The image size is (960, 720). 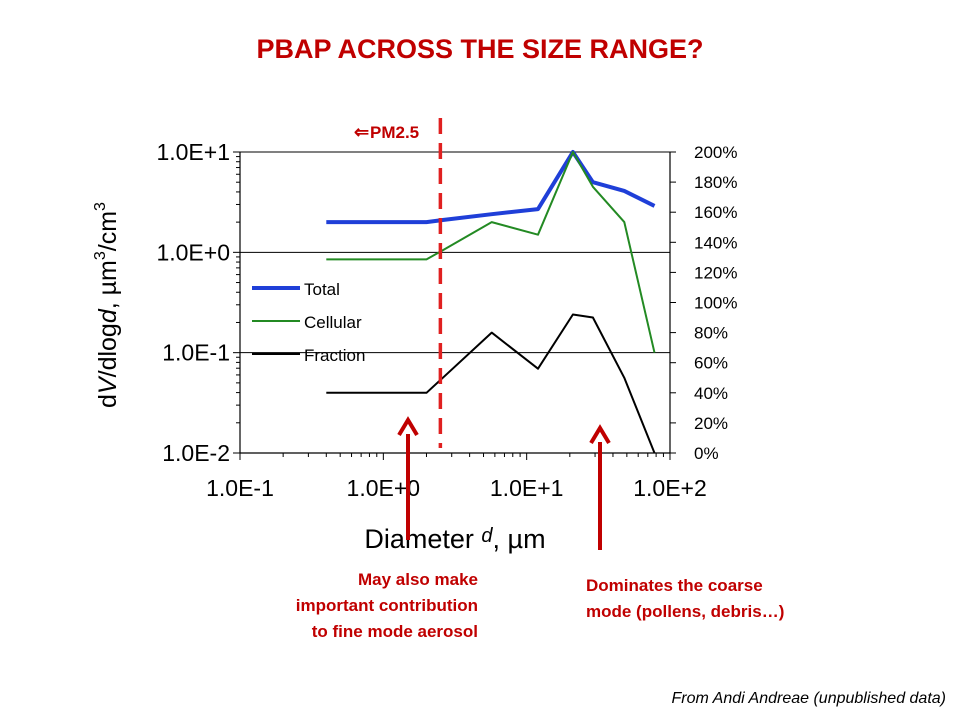 I want to click on pm25-arrow-icon: ⇐, so click(x=361, y=132).